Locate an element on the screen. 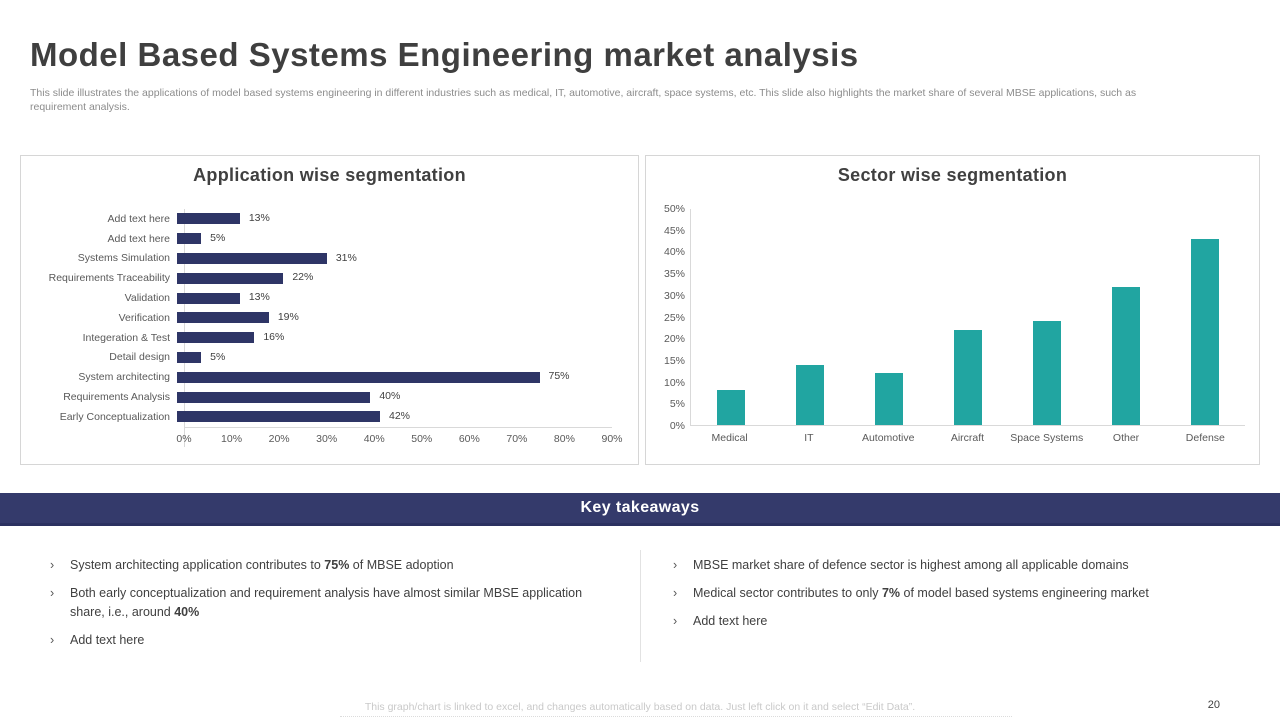  hbar-row: Early Conceptualization 42% is located at coordinates (320, 417).